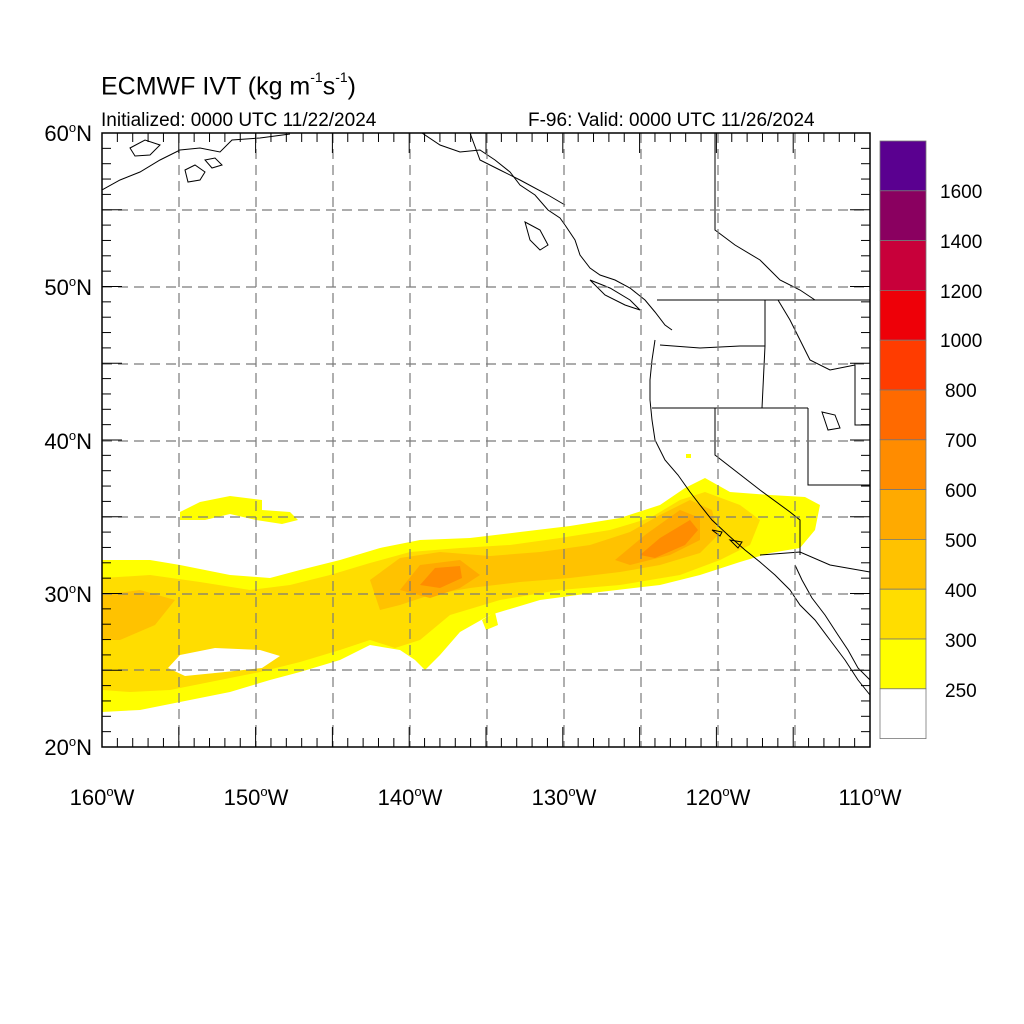 This screenshot has height=1024, width=1024. What do you see at coordinates (961, 641) in the screenshot?
I see `colorbar-label-300: 300` at bounding box center [961, 641].